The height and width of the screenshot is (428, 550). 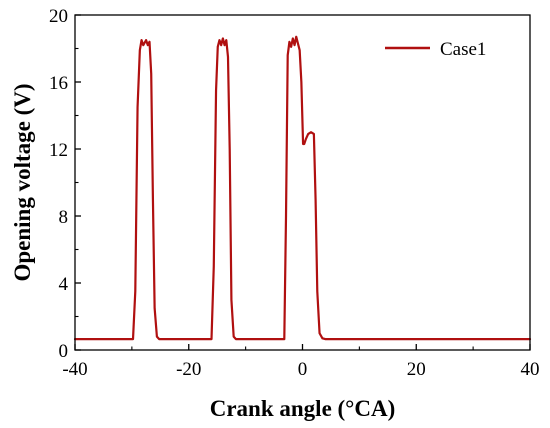 What do you see at coordinates (64, 217) in the screenshot?
I see `y-tick-label: 8` at bounding box center [64, 217].